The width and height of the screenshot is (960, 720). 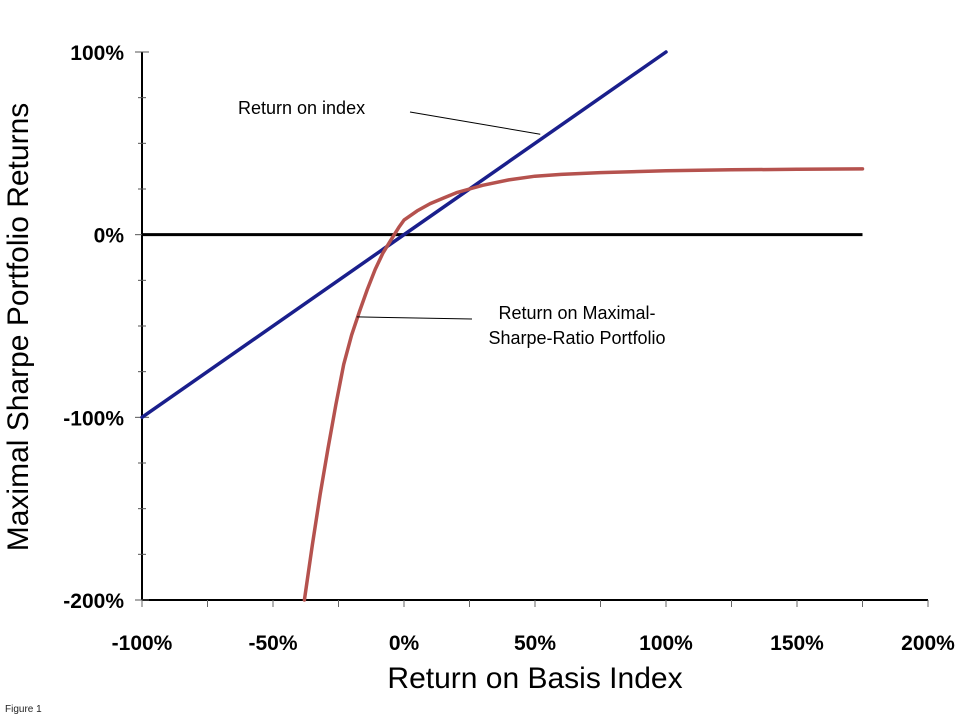 What do you see at coordinates (666, 643) in the screenshot?
I see `x-tick-label: 100%` at bounding box center [666, 643].